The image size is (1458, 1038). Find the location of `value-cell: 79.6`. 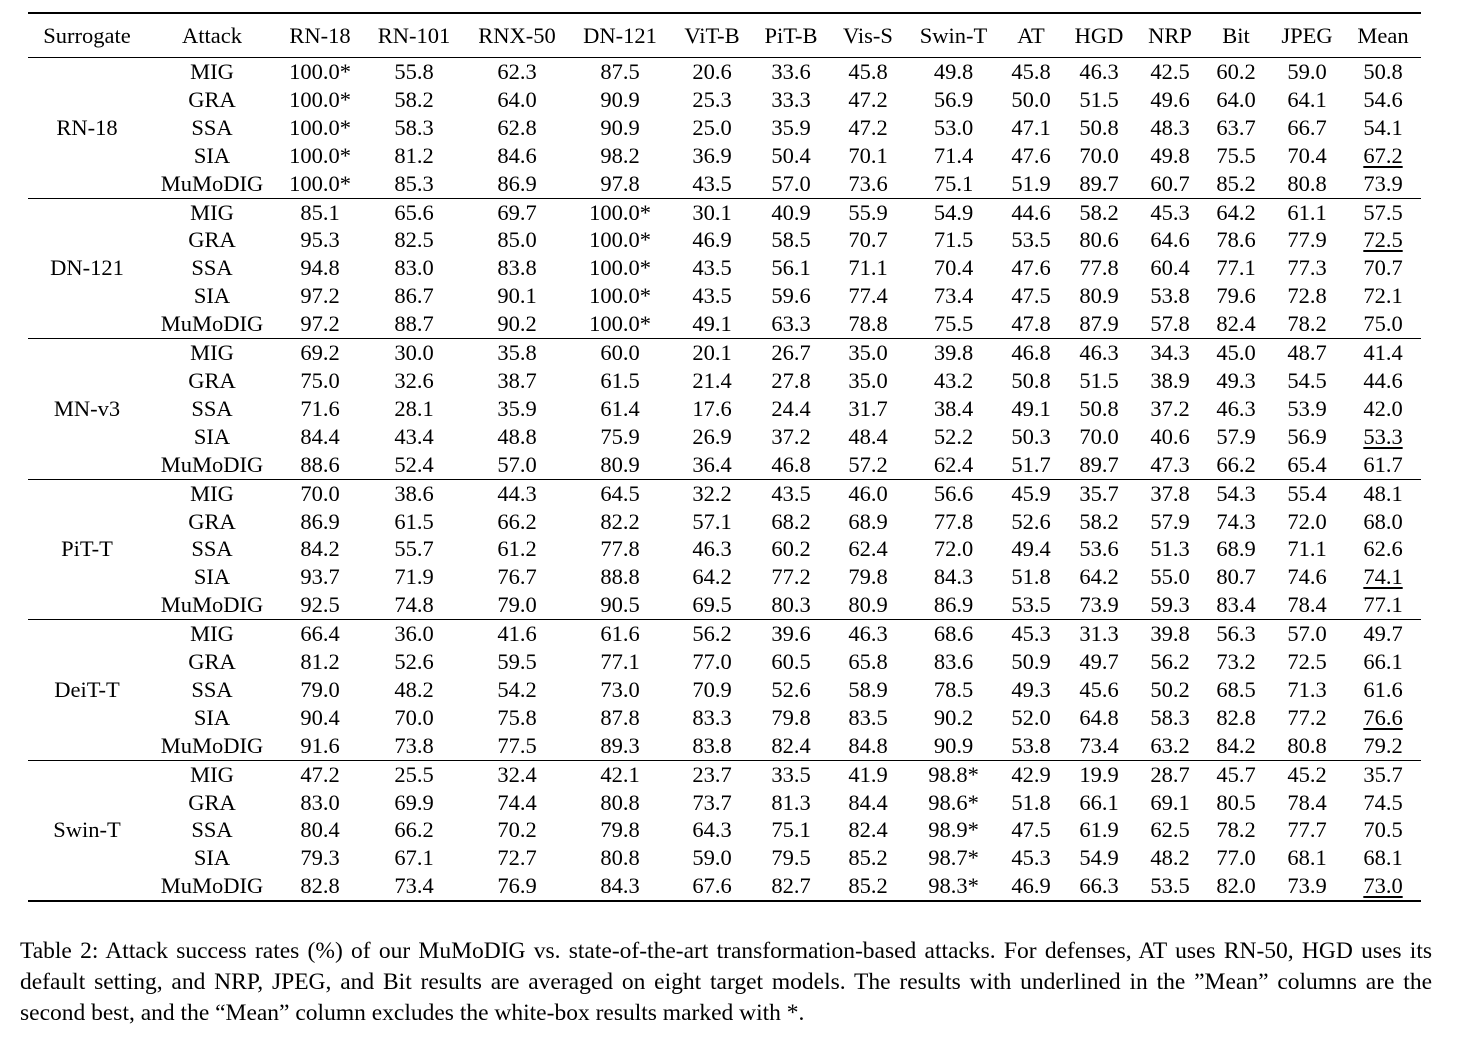

value-cell: 79.6 is located at coordinates (1236, 296).